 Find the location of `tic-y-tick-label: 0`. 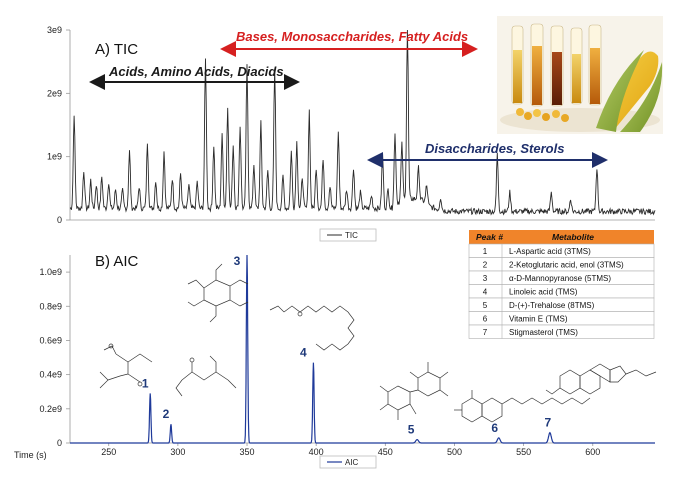

tic-y-tick-label: 0 is located at coordinates (59, 220).